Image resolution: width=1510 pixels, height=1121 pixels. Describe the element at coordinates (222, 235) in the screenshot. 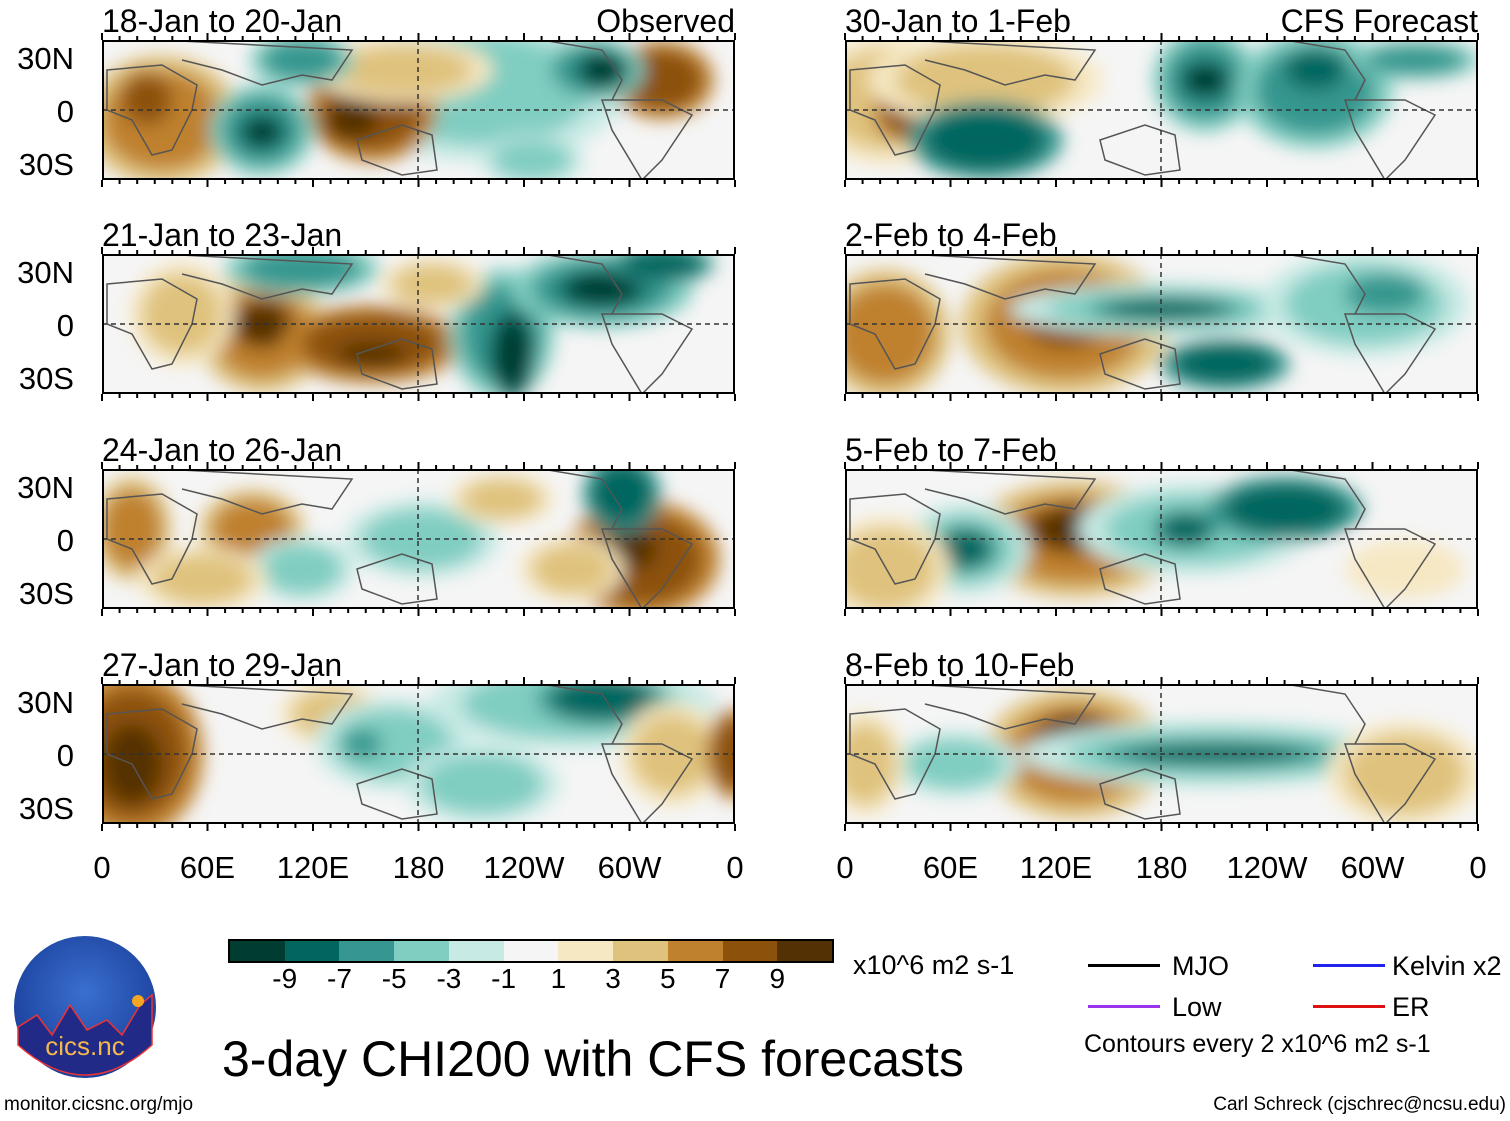

I see `panel-title: 21-Jan to 23-Jan` at that location.